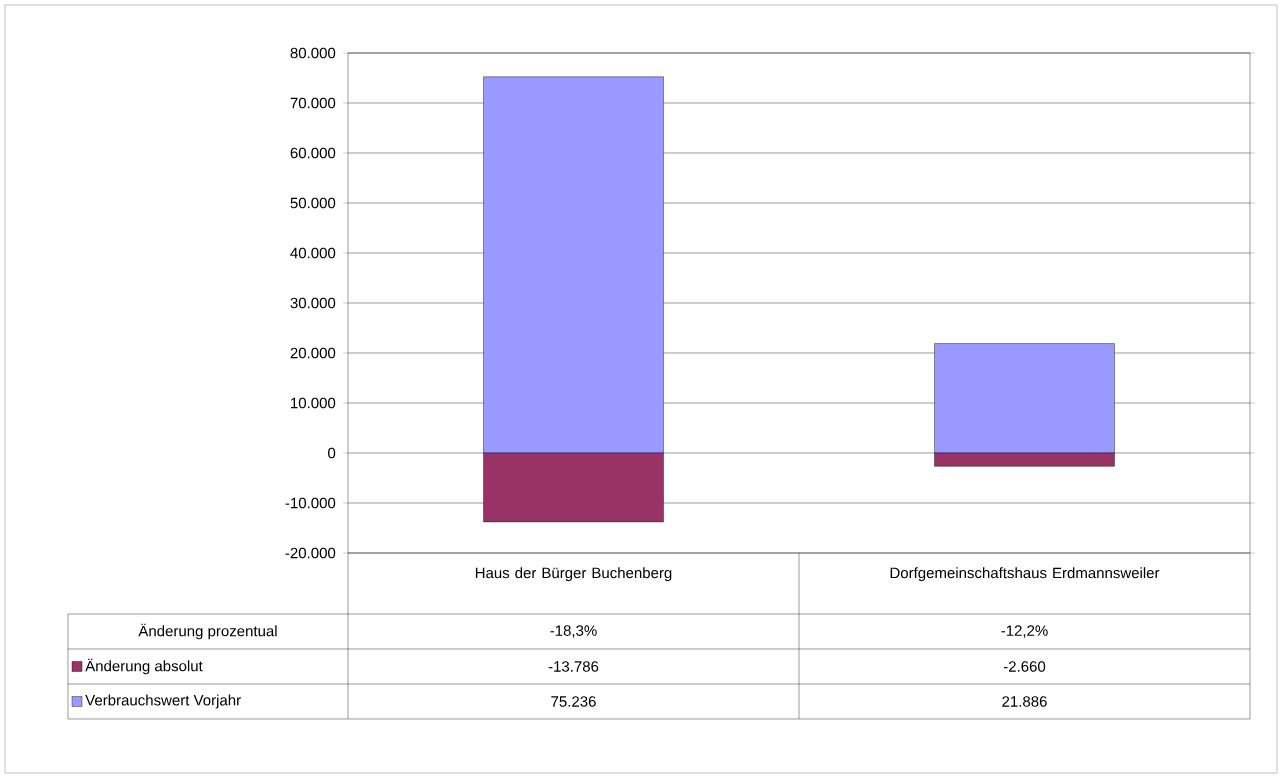 The height and width of the screenshot is (778, 1282). Describe the element at coordinates (163, 701) in the screenshot. I see `legend-label: Verbrauchswert Vorjahr` at that location.